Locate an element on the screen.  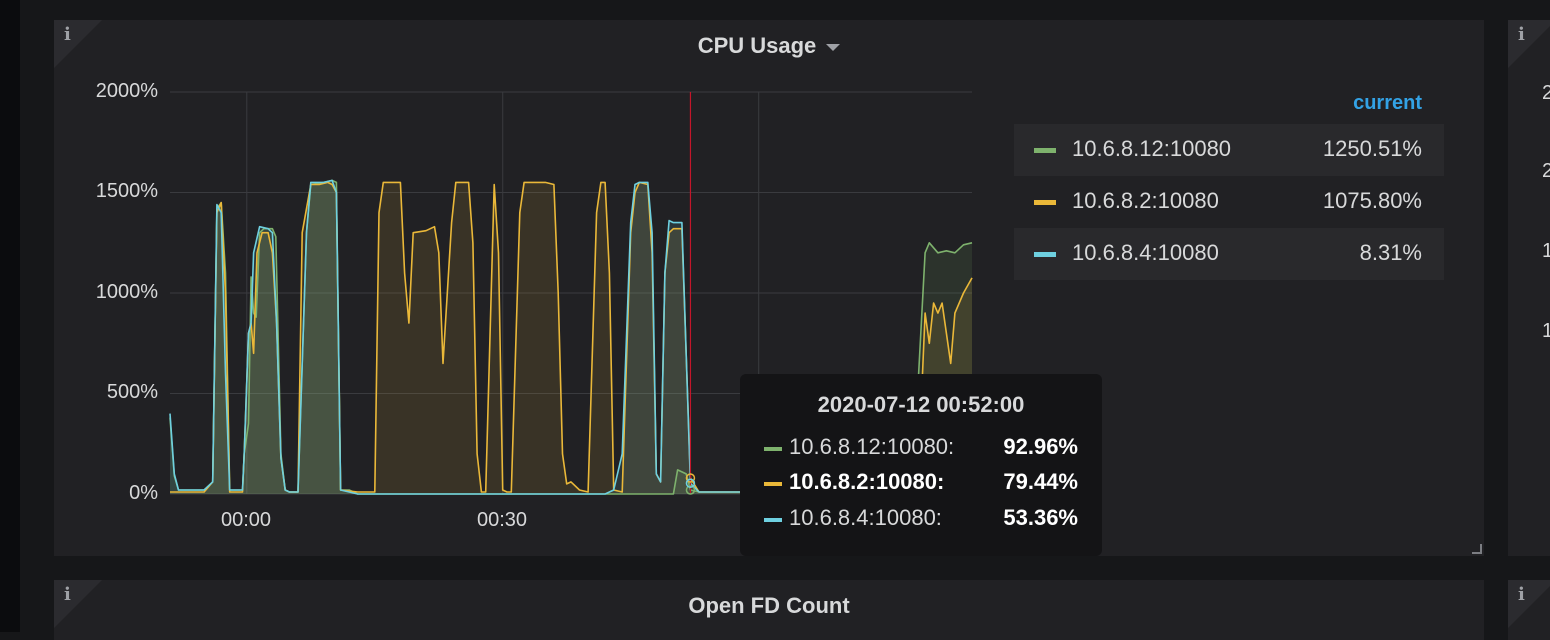
tooltip-row: 10.6.8.12:10080: 92.96% is located at coordinates (924, 449).